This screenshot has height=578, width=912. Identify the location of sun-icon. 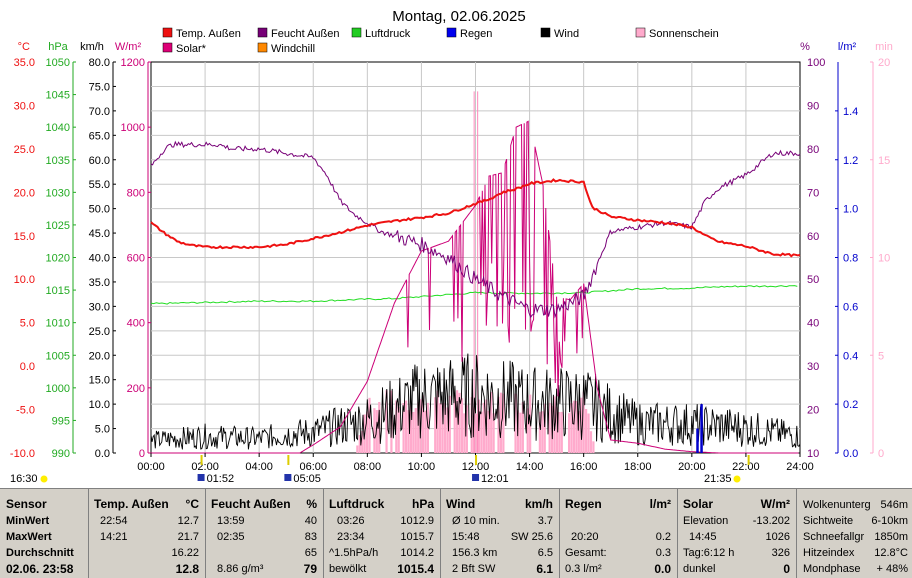
(44, 479).